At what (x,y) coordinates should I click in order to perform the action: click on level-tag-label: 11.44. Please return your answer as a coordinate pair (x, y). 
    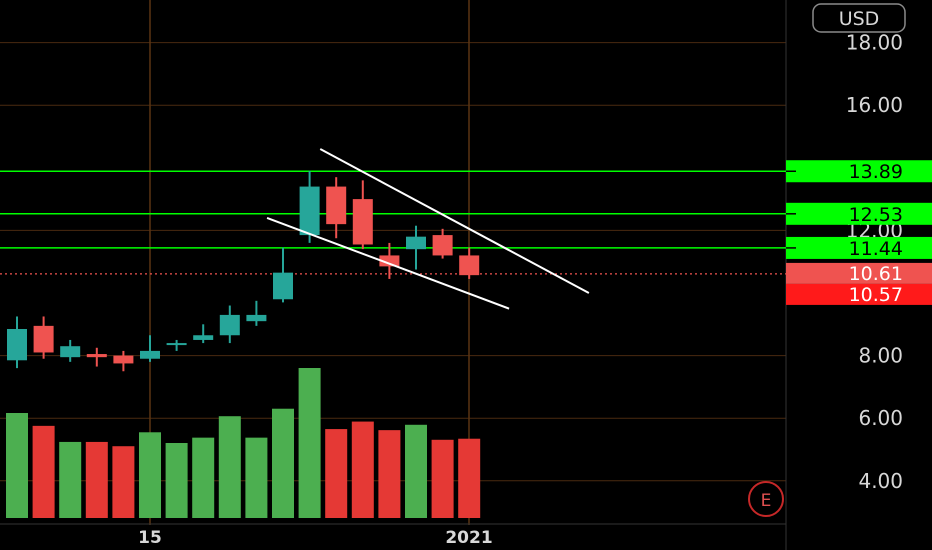
    Looking at the image, I should click on (876, 249).